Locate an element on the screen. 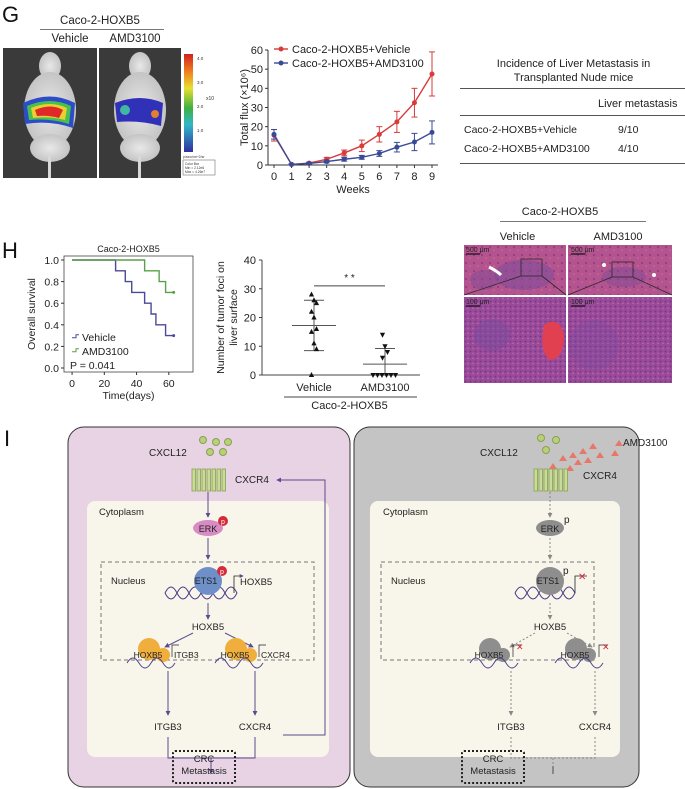  chart-title: Caco-2-HOXB5 is located at coordinates (128, 249).